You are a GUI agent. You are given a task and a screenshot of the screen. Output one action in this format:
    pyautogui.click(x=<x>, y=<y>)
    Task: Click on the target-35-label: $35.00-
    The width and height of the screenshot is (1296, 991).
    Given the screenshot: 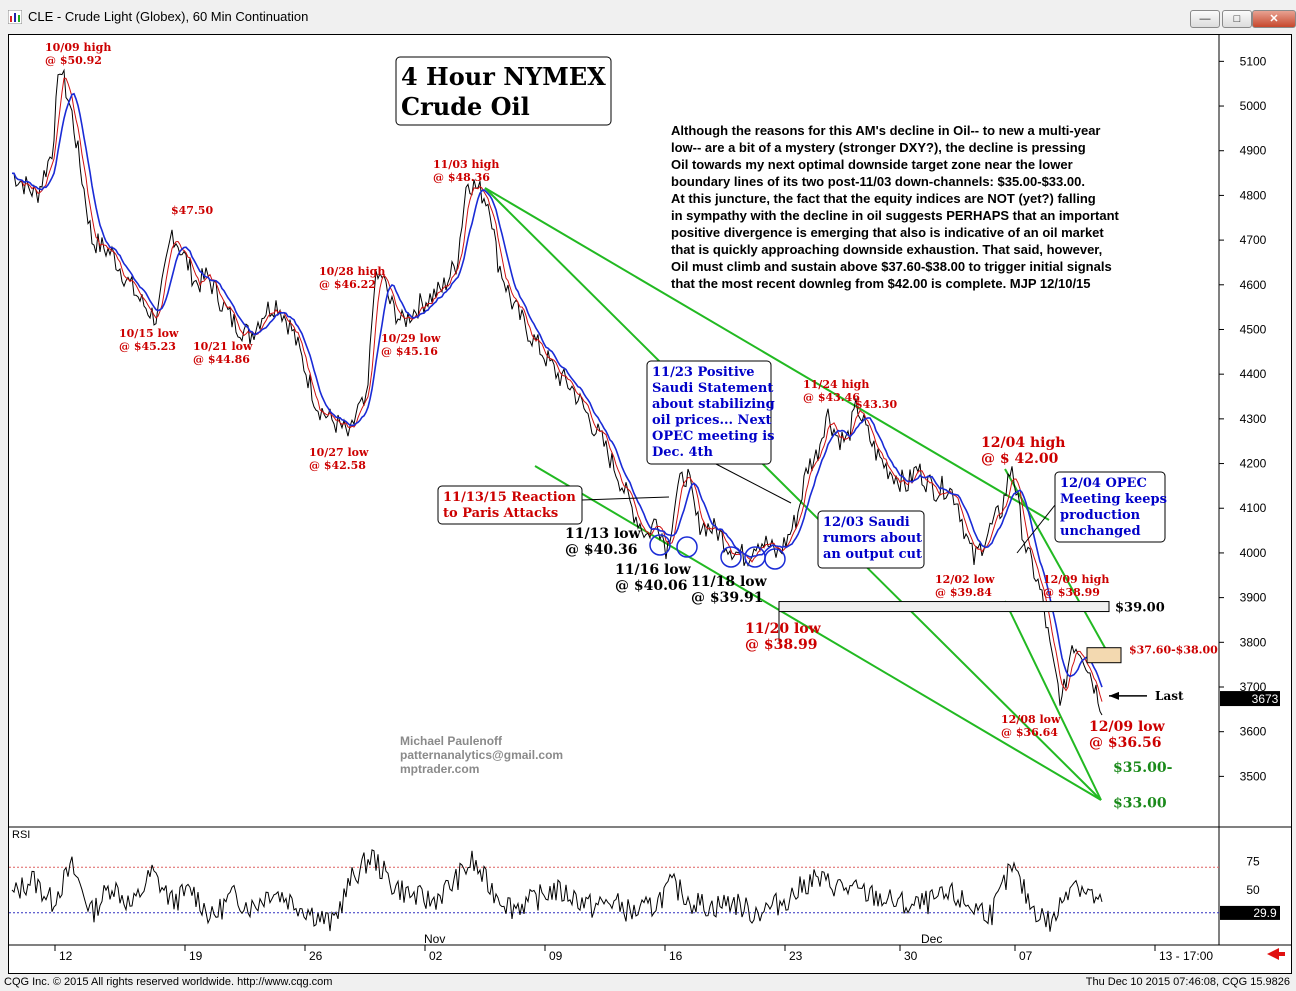 What is the action you would take?
    pyautogui.click(x=1143, y=768)
    